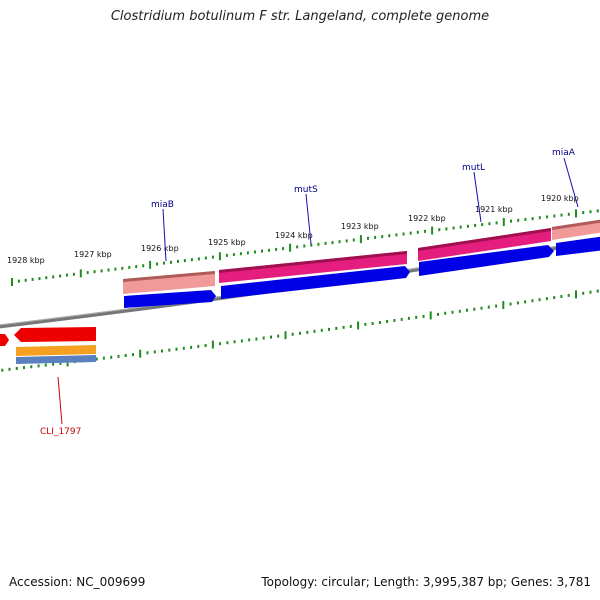 This screenshot has height=600, width=600. I want to click on tick-label: 1928 kbp, so click(26, 260).